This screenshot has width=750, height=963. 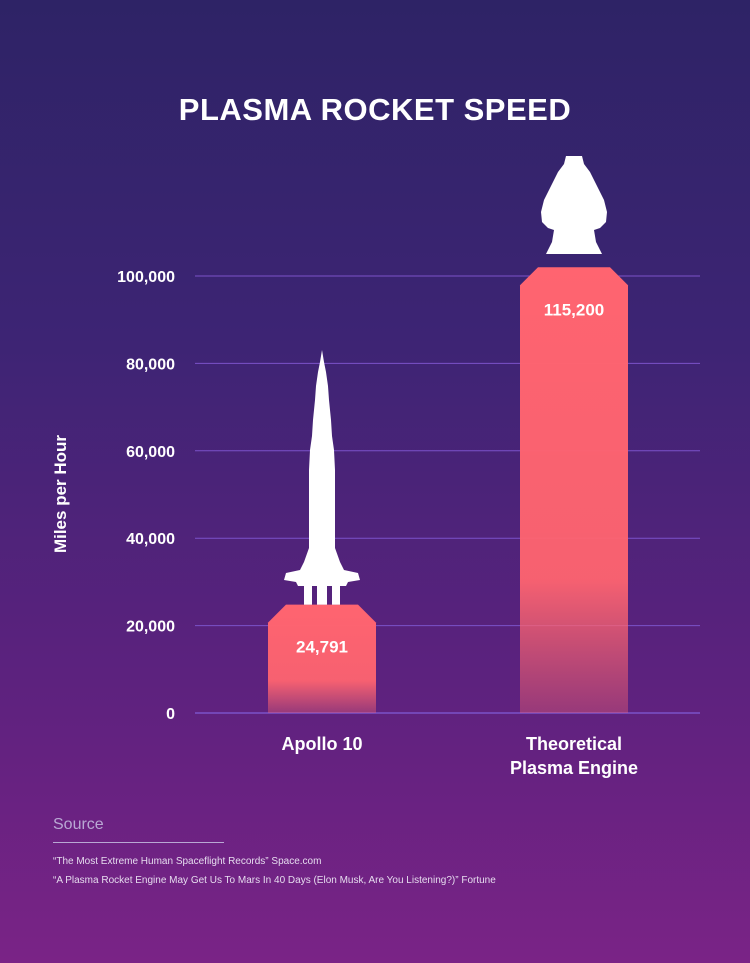 I want to click on y-tick-label: 100,000, so click(x=146, y=277).